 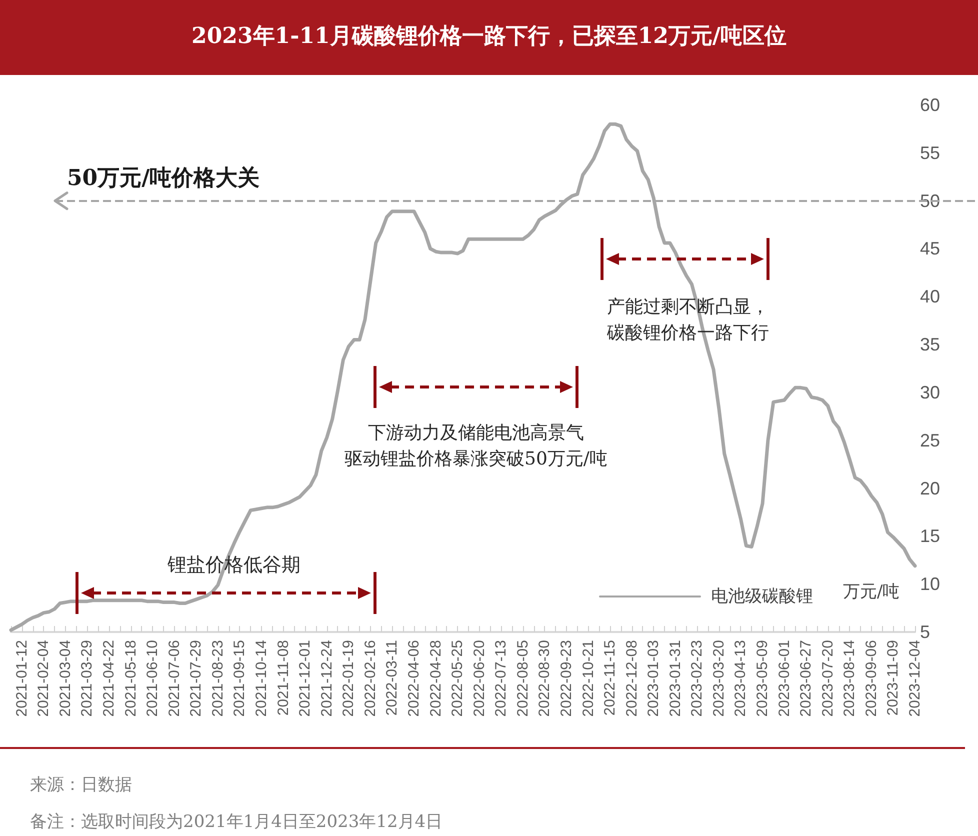 What do you see at coordinates (631, 678) in the screenshot?
I see `x-tick-label: 2022-12-08` at bounding box center [631, 678].